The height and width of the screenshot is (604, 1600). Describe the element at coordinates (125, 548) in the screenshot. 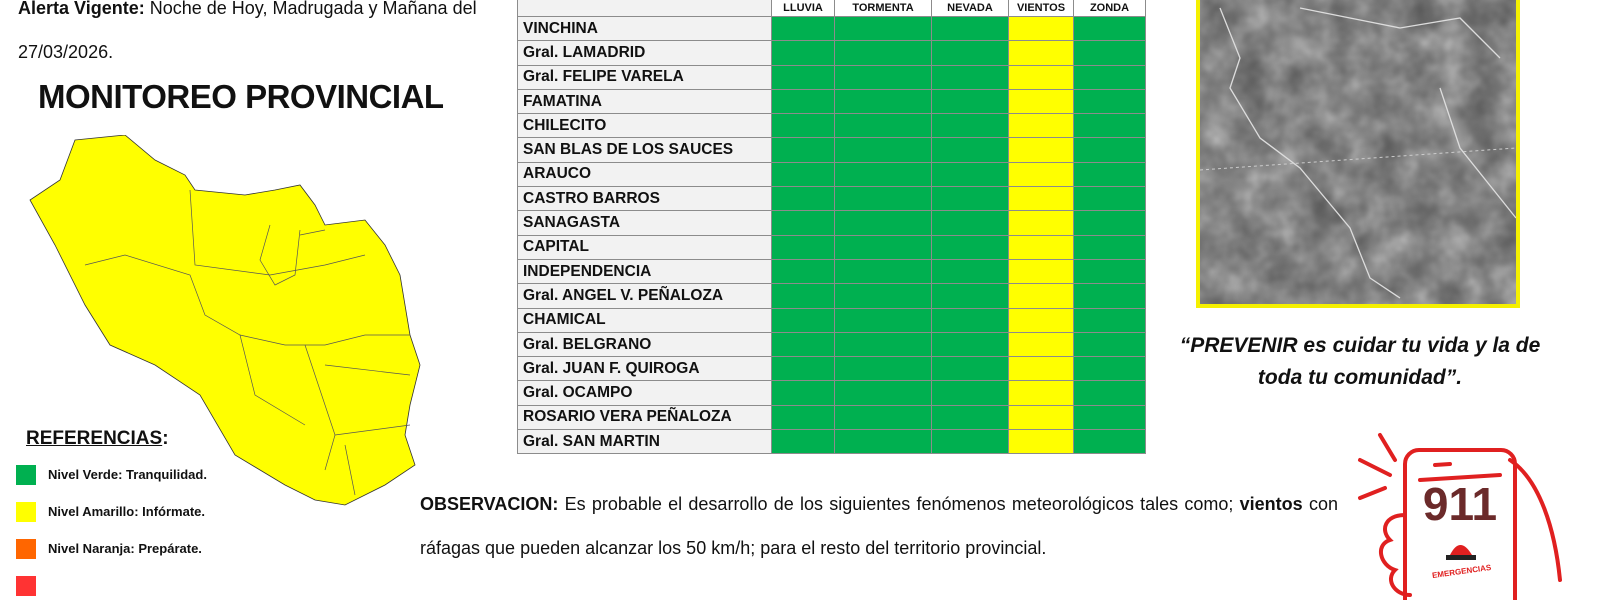

I see `legend-label: Nivel Naranja: Prepárate.` at that location.